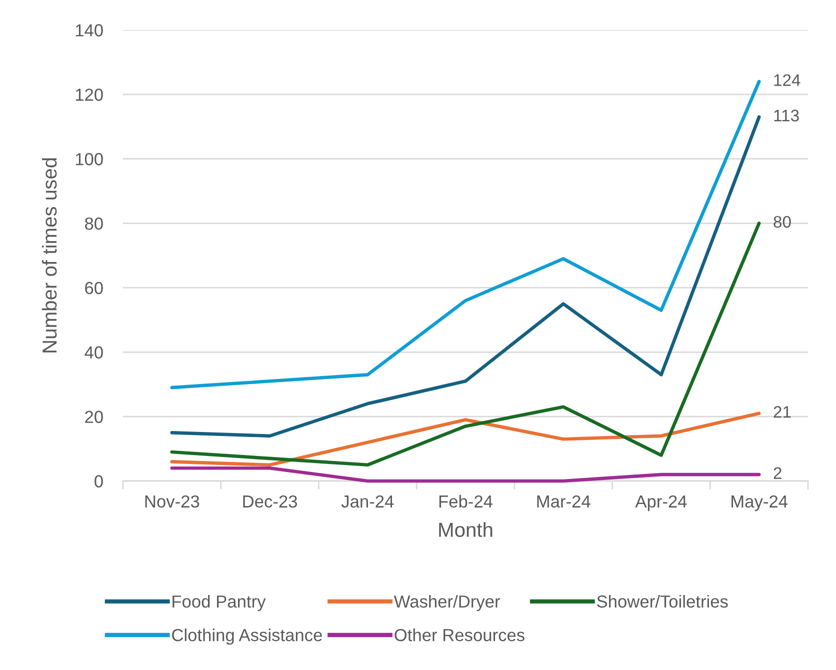 The height and width of the screenshot is (670, 836). What do you see at coordinates (465, 501) in the screenshot?
I see `x-tick-label: Feb-24` at bounding box center [465, 501].